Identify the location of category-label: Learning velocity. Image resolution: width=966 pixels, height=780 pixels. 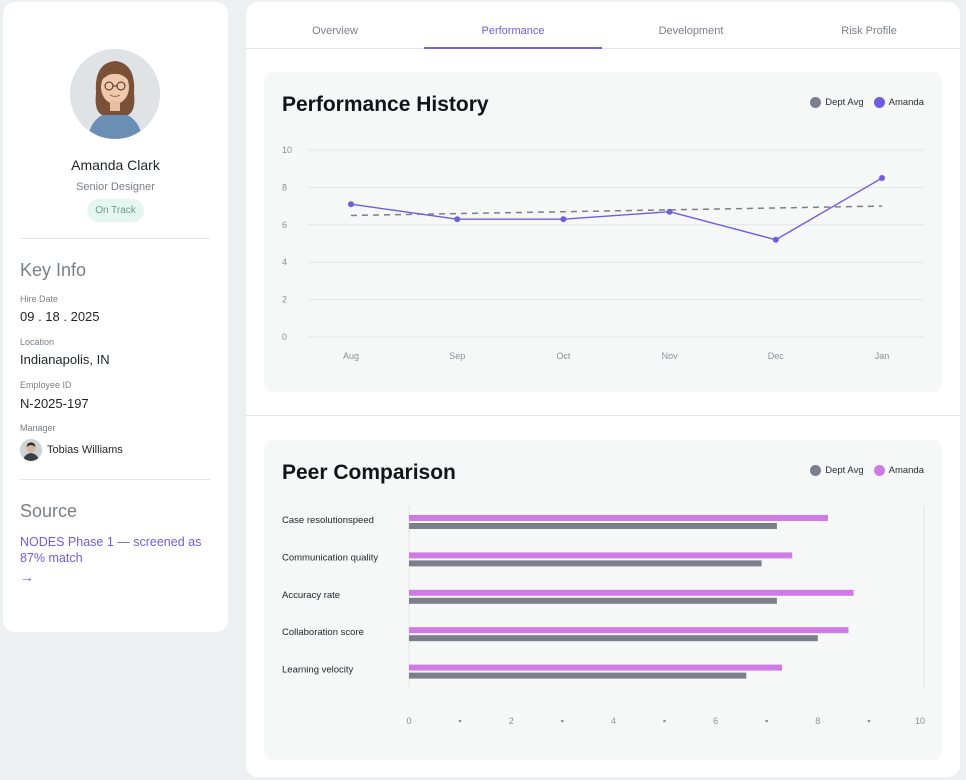
(318, 670).